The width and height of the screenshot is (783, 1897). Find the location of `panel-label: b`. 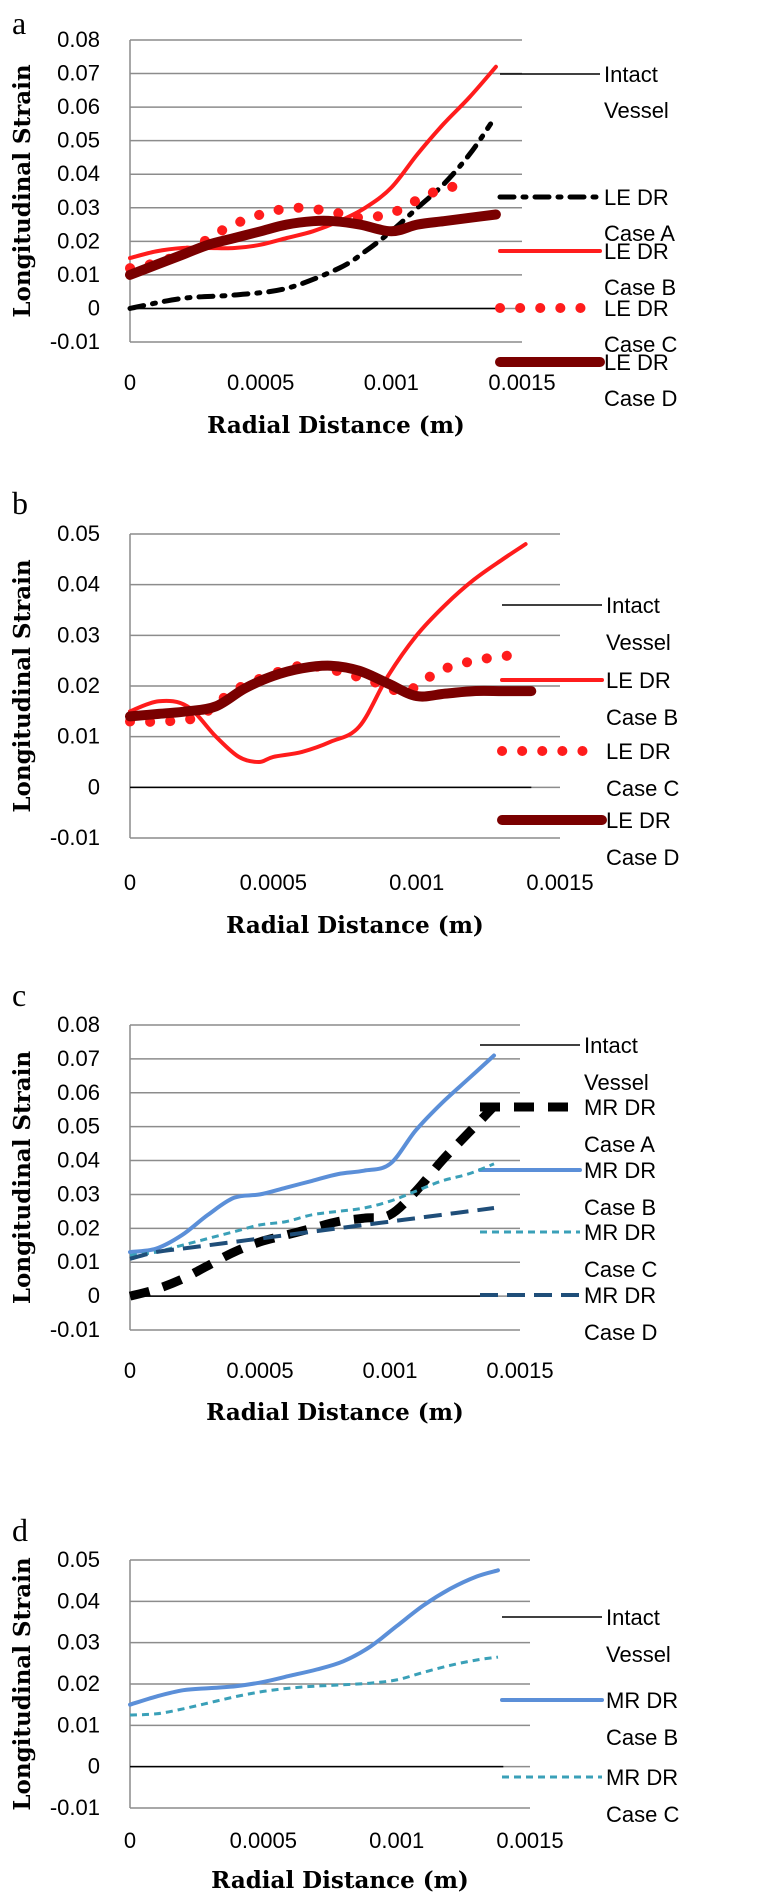

panel-label: b is located at coordinates (20, 503).